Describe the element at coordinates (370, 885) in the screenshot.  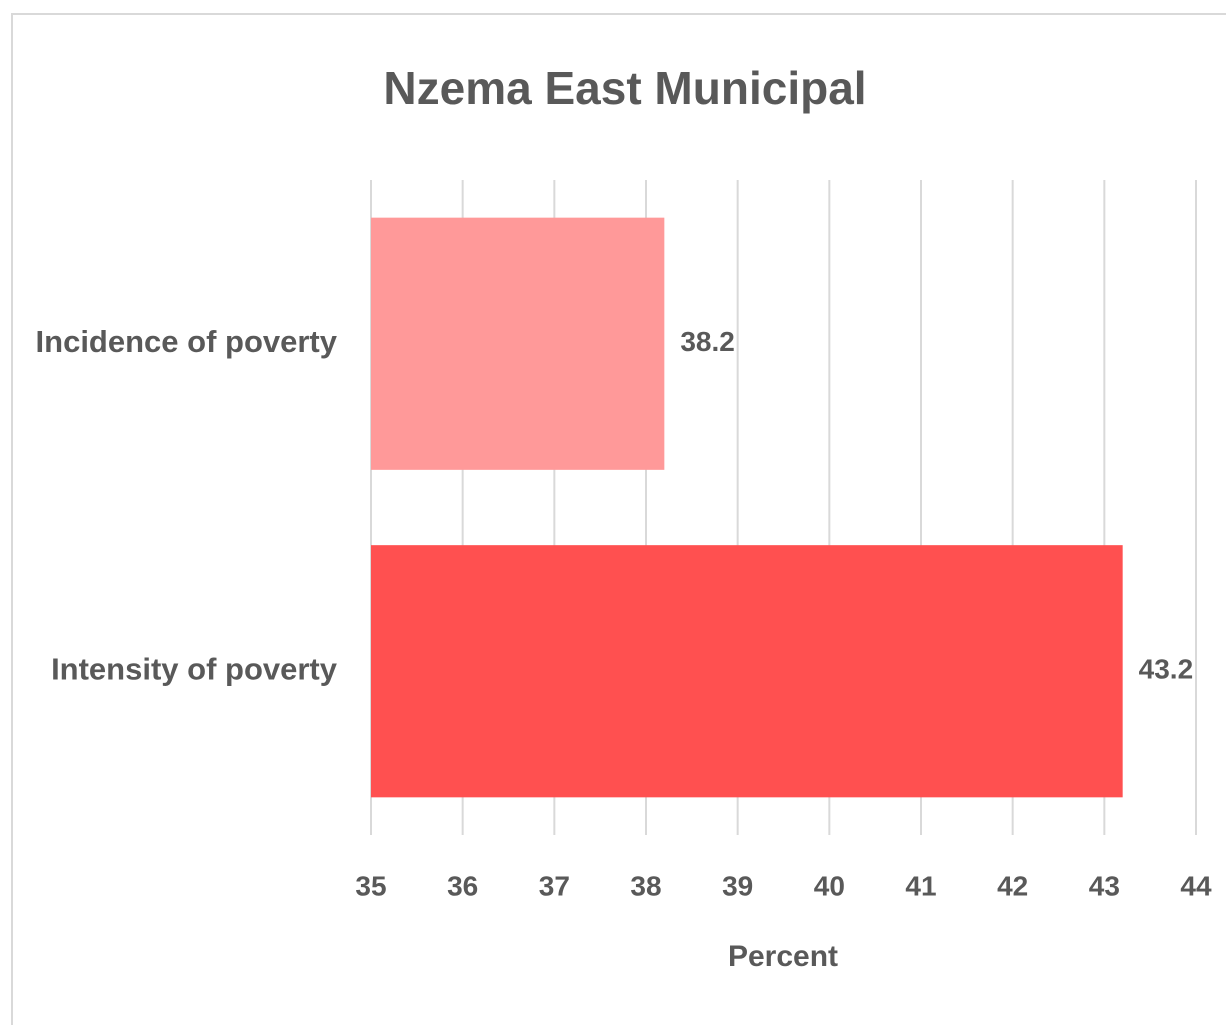
I see `x-tick-label: 35` at that location.